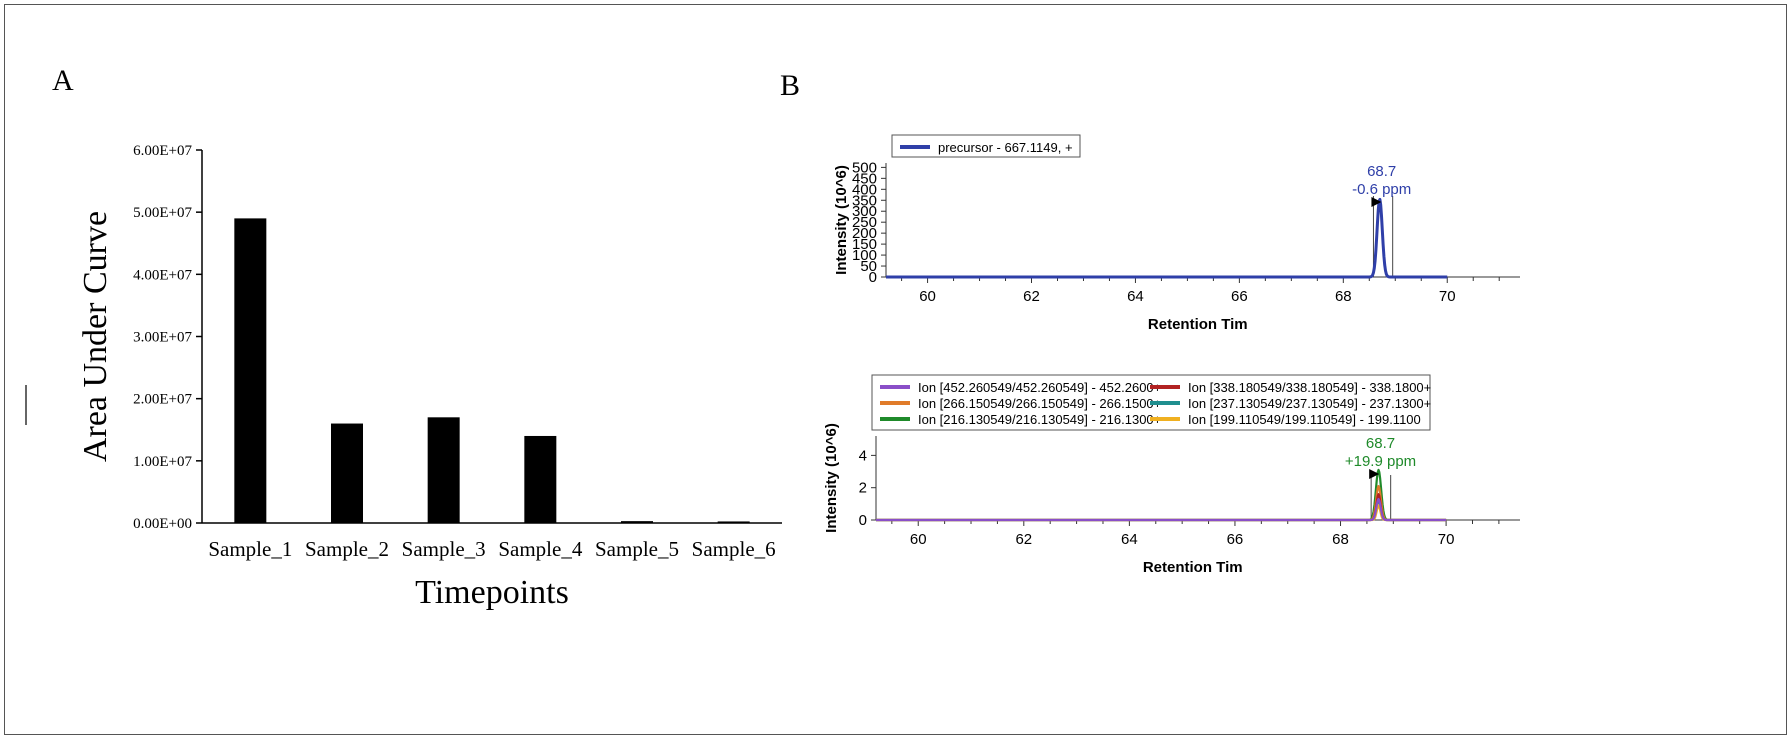 The height and width of the screenshot is (739, 1791). What do you see at coordinates (734, 549) in the screenshot?
I see `bar-chart-x-tick-label: Sample_6` at bounding box center [734, 549].